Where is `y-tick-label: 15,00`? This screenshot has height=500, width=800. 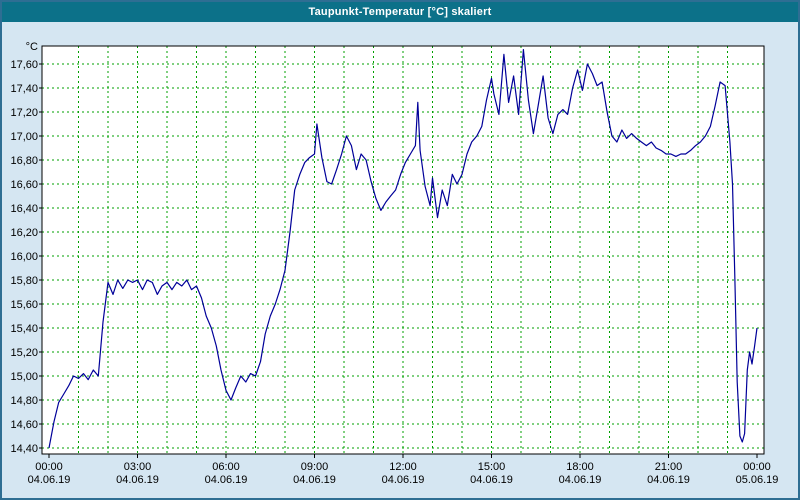
y-tick-label: 15,00 is located at coordinates (24, 377).